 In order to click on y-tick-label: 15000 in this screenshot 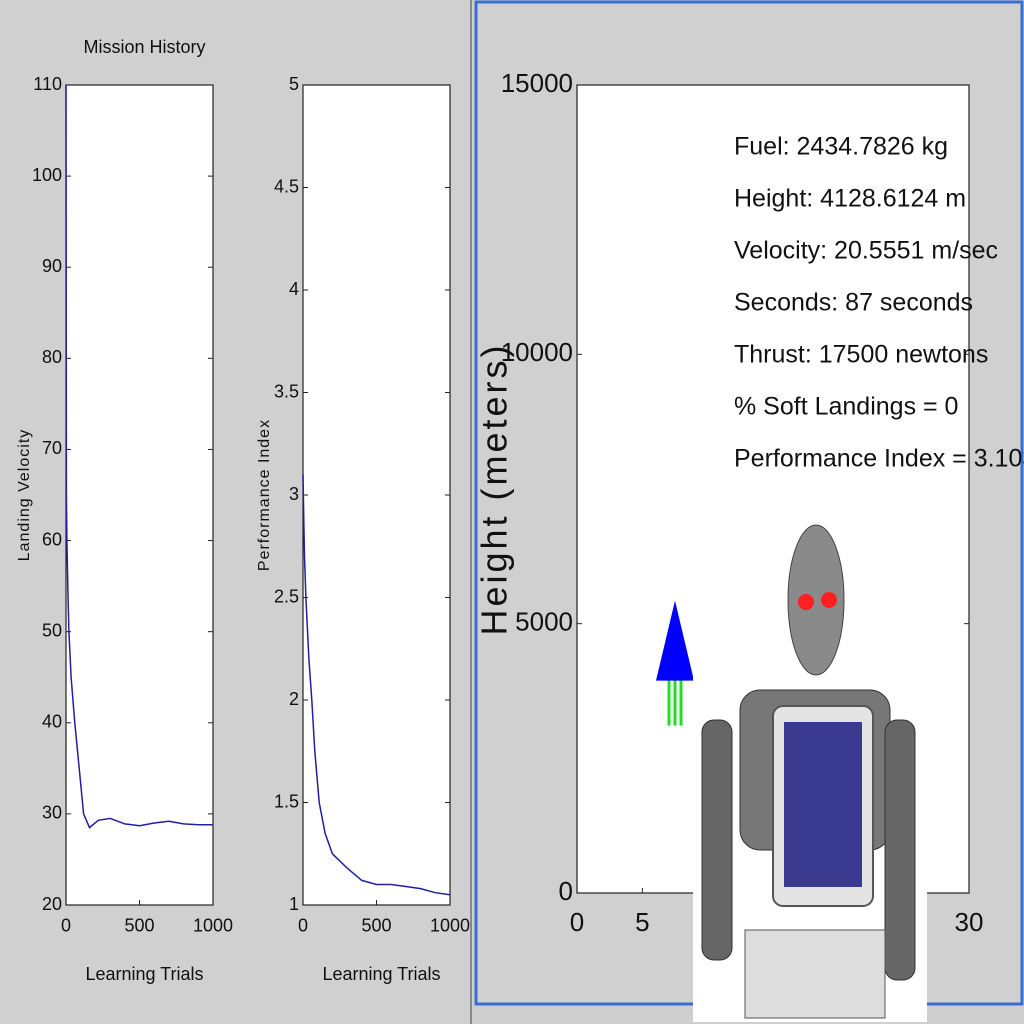, I will do `click(537, 83)`.